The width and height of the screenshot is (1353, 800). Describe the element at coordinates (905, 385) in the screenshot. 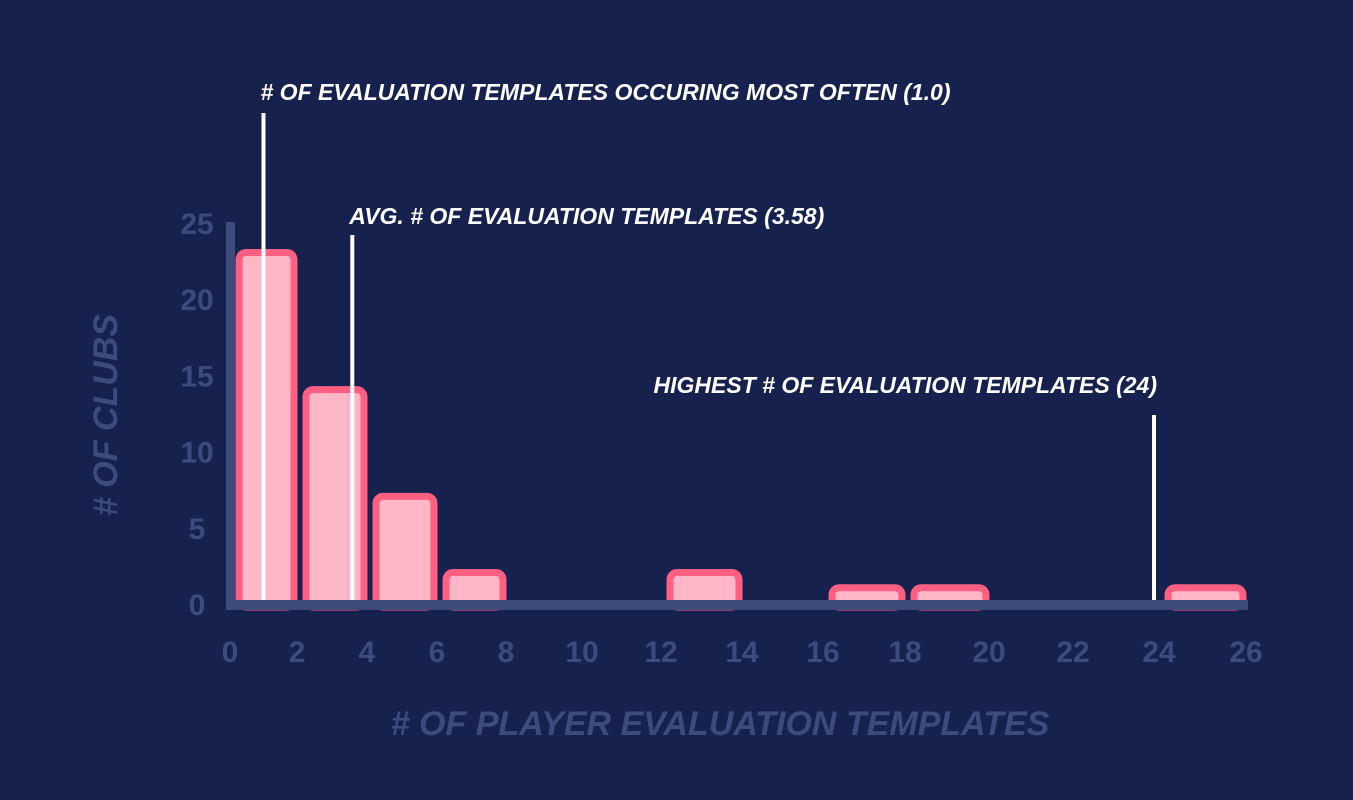

I see `annotation-label: HIGHEST # OF EVALUATION TEMPLATES (24)` at that location.